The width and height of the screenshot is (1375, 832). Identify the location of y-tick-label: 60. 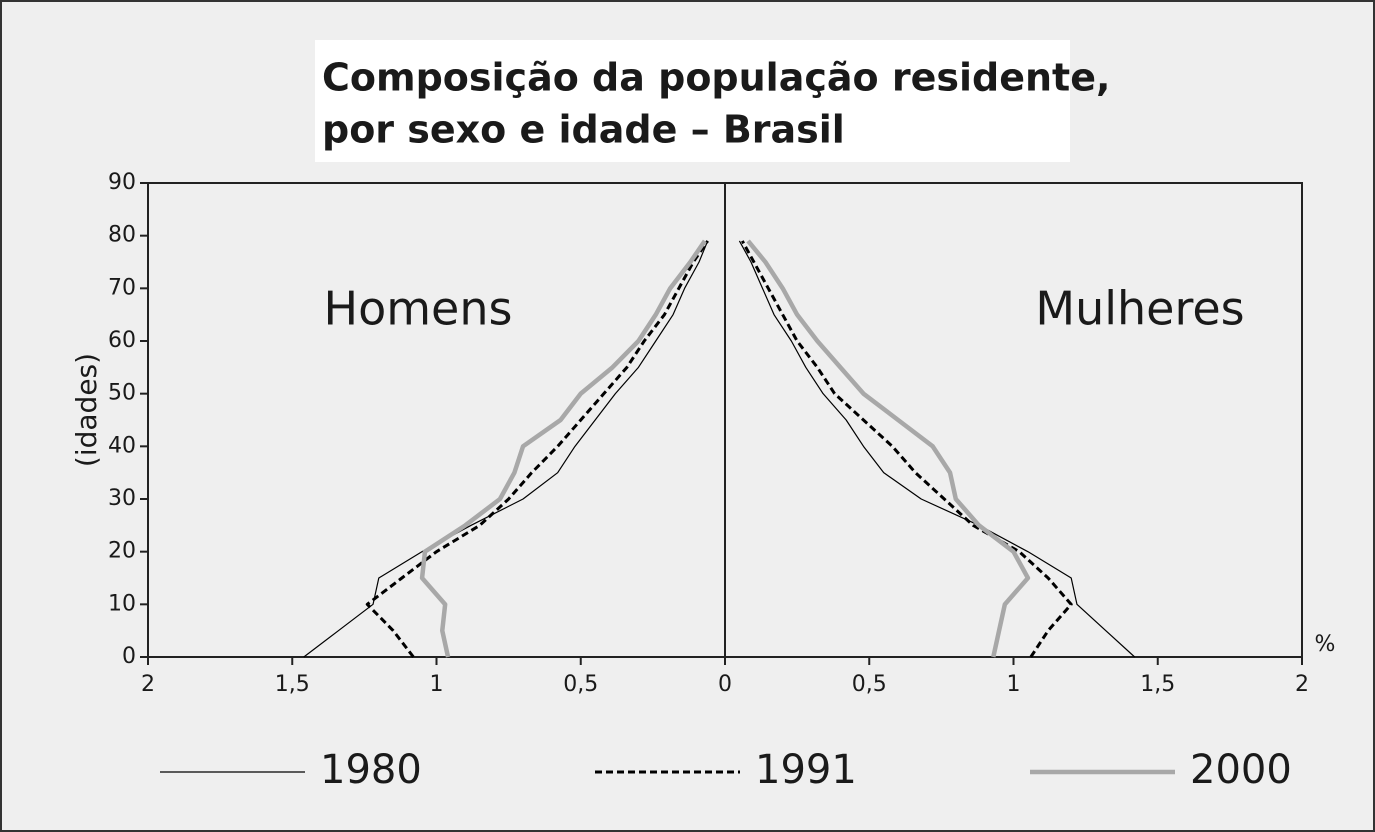
(122, 340).